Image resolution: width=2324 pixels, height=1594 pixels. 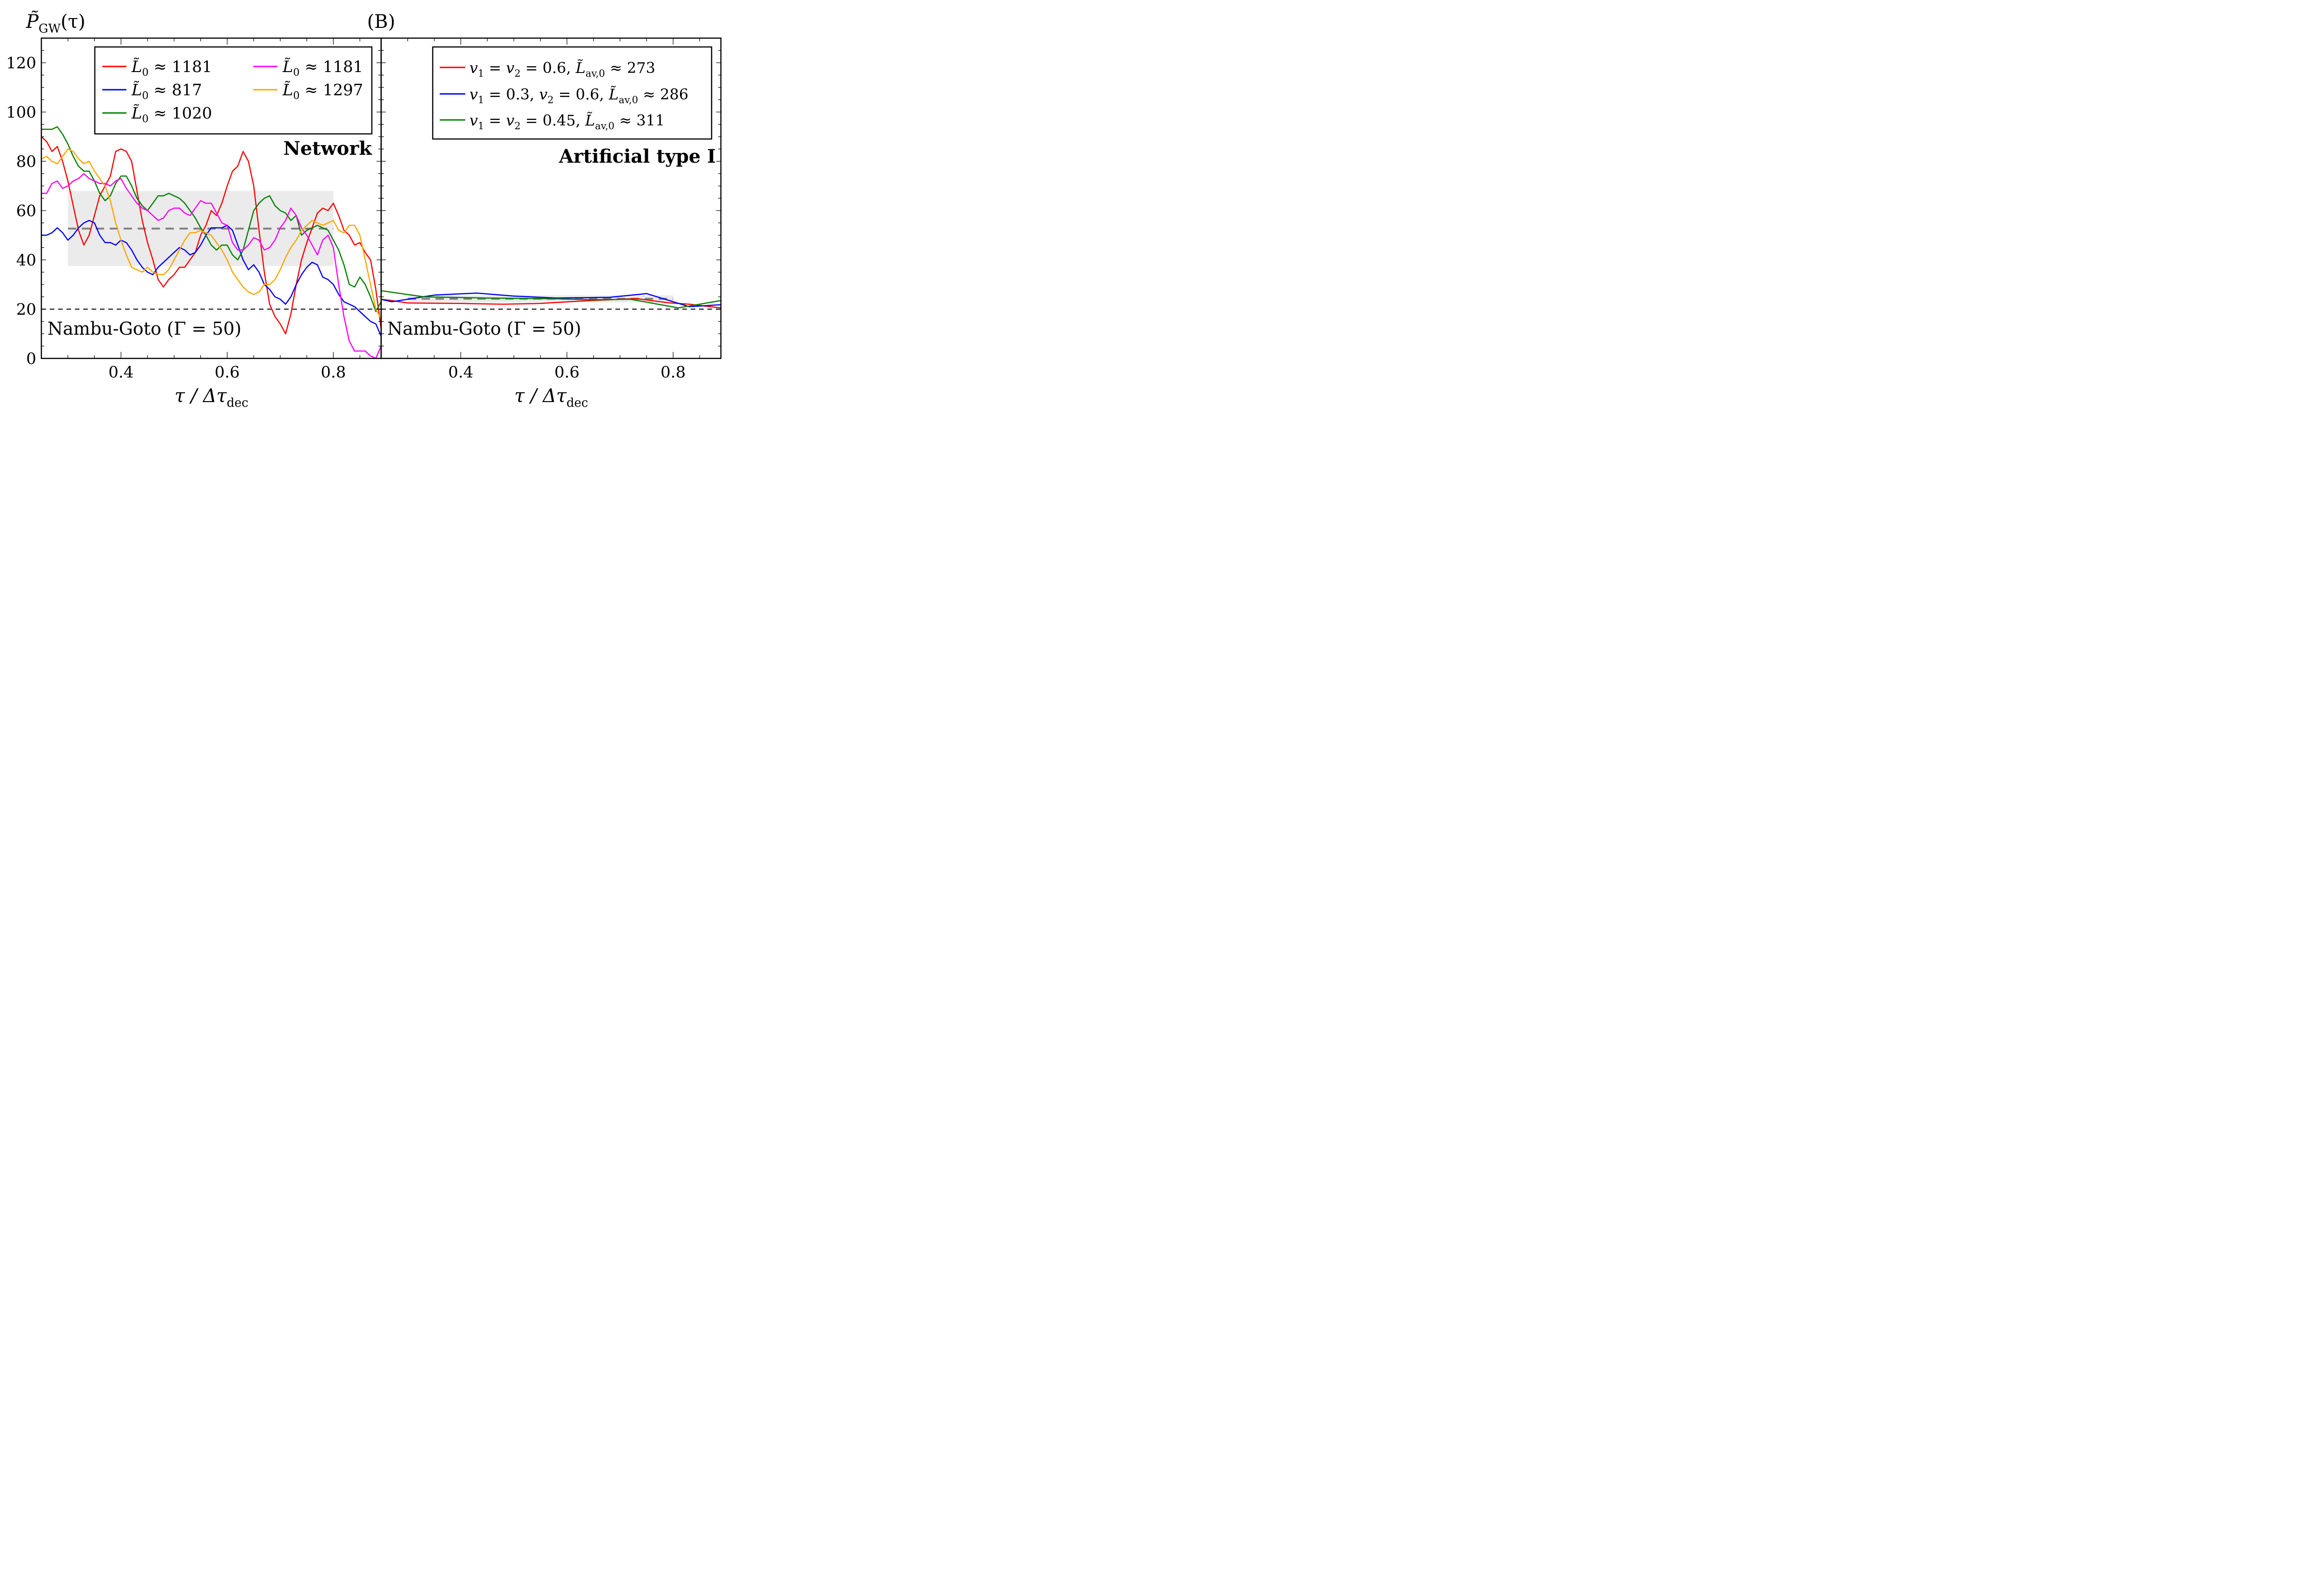 I want to click on y-tick-label: 60, so click(x=26, y=211).